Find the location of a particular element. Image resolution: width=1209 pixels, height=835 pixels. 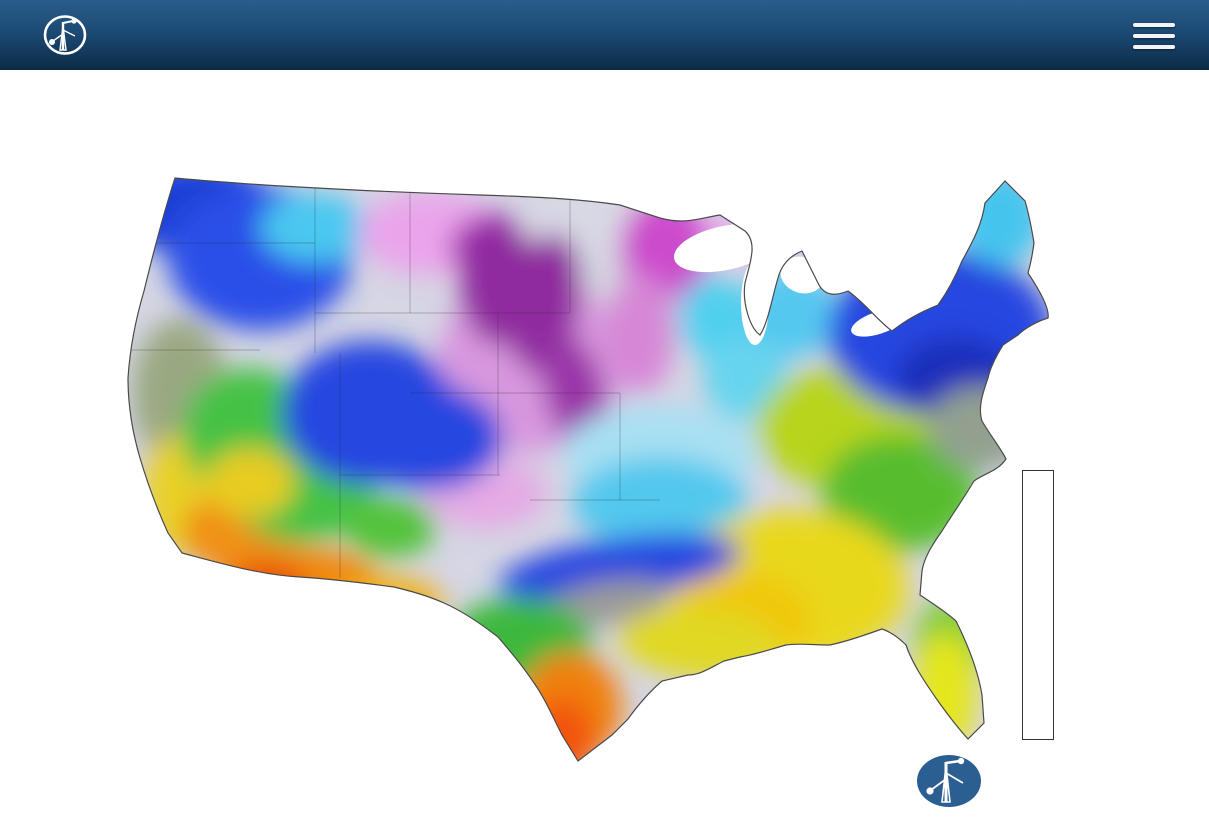

hamburger-icon is located at coordinates (1154, 25).